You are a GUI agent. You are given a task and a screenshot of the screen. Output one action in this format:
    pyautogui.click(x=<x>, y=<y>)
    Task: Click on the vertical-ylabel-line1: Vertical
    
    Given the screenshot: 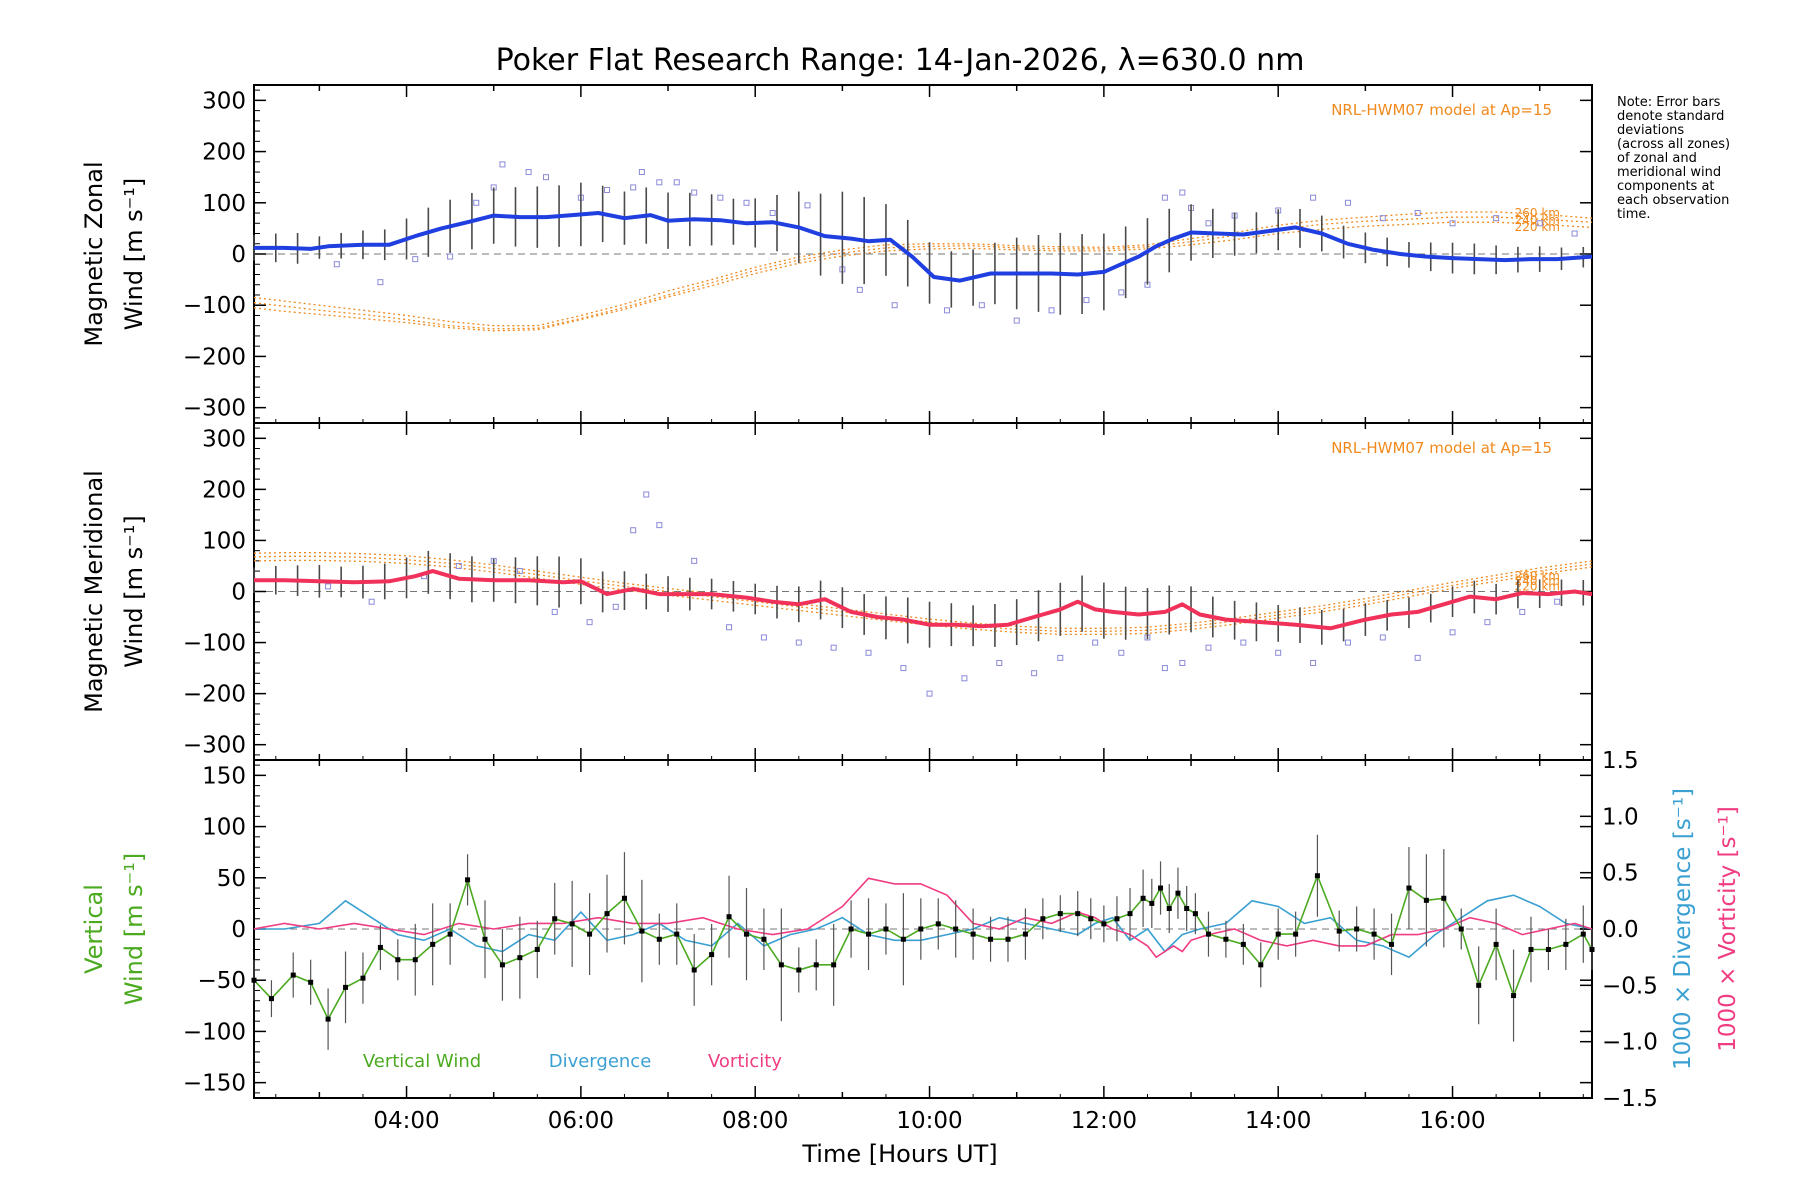 What is the action you would take?
    pyautogui.click(x=94, y=929)
    